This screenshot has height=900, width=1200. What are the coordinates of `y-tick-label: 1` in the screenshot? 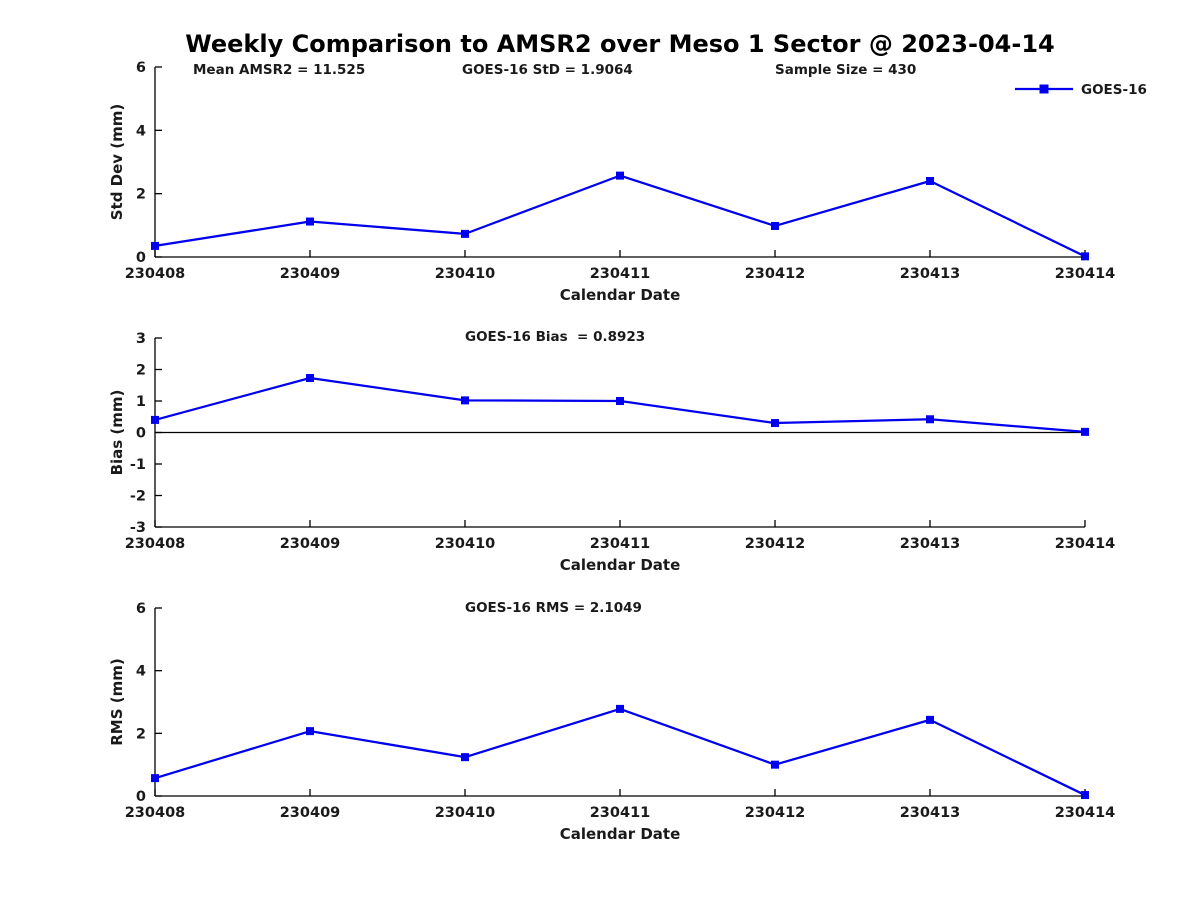 It's located at (141, 402).